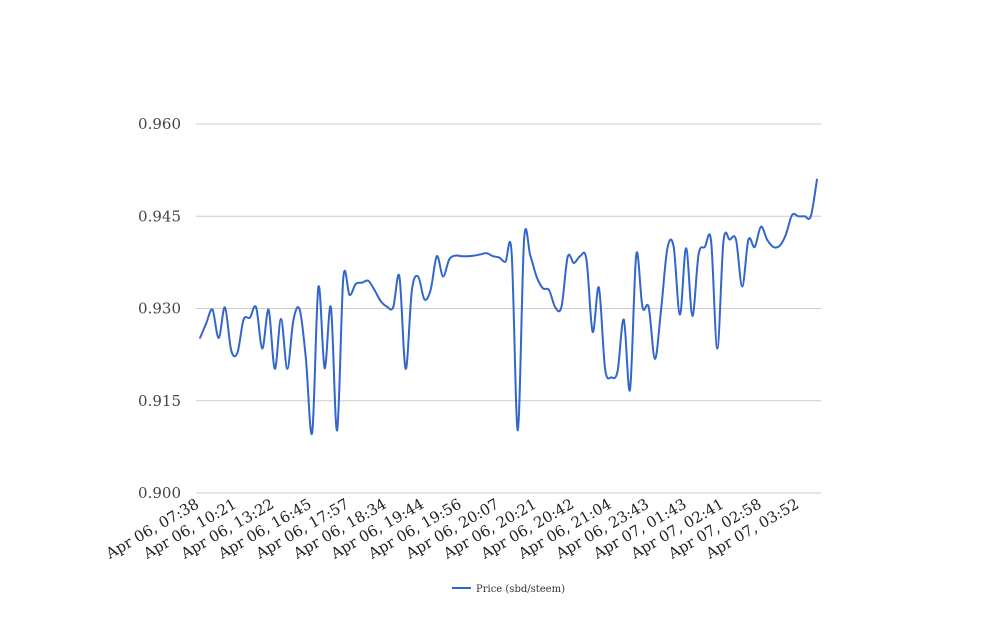 Image resolution: width=1008 pixels, height=620 pixels. I want to click on legend: Price (sbd/steem), so click(508, 589).